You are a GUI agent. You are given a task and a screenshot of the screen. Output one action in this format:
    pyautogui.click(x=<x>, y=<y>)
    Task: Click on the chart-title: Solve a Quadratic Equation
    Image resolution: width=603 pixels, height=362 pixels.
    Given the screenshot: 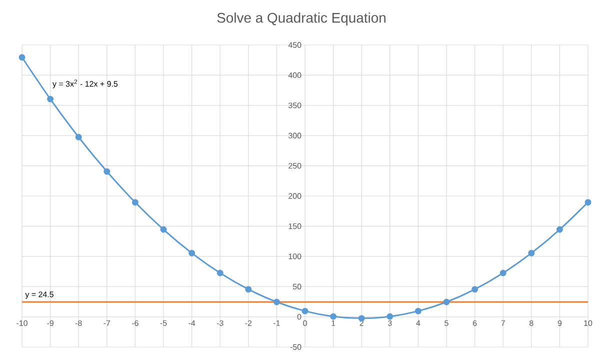 What is the action you would take?
    pyautogui.click(x=301, y=19)
    